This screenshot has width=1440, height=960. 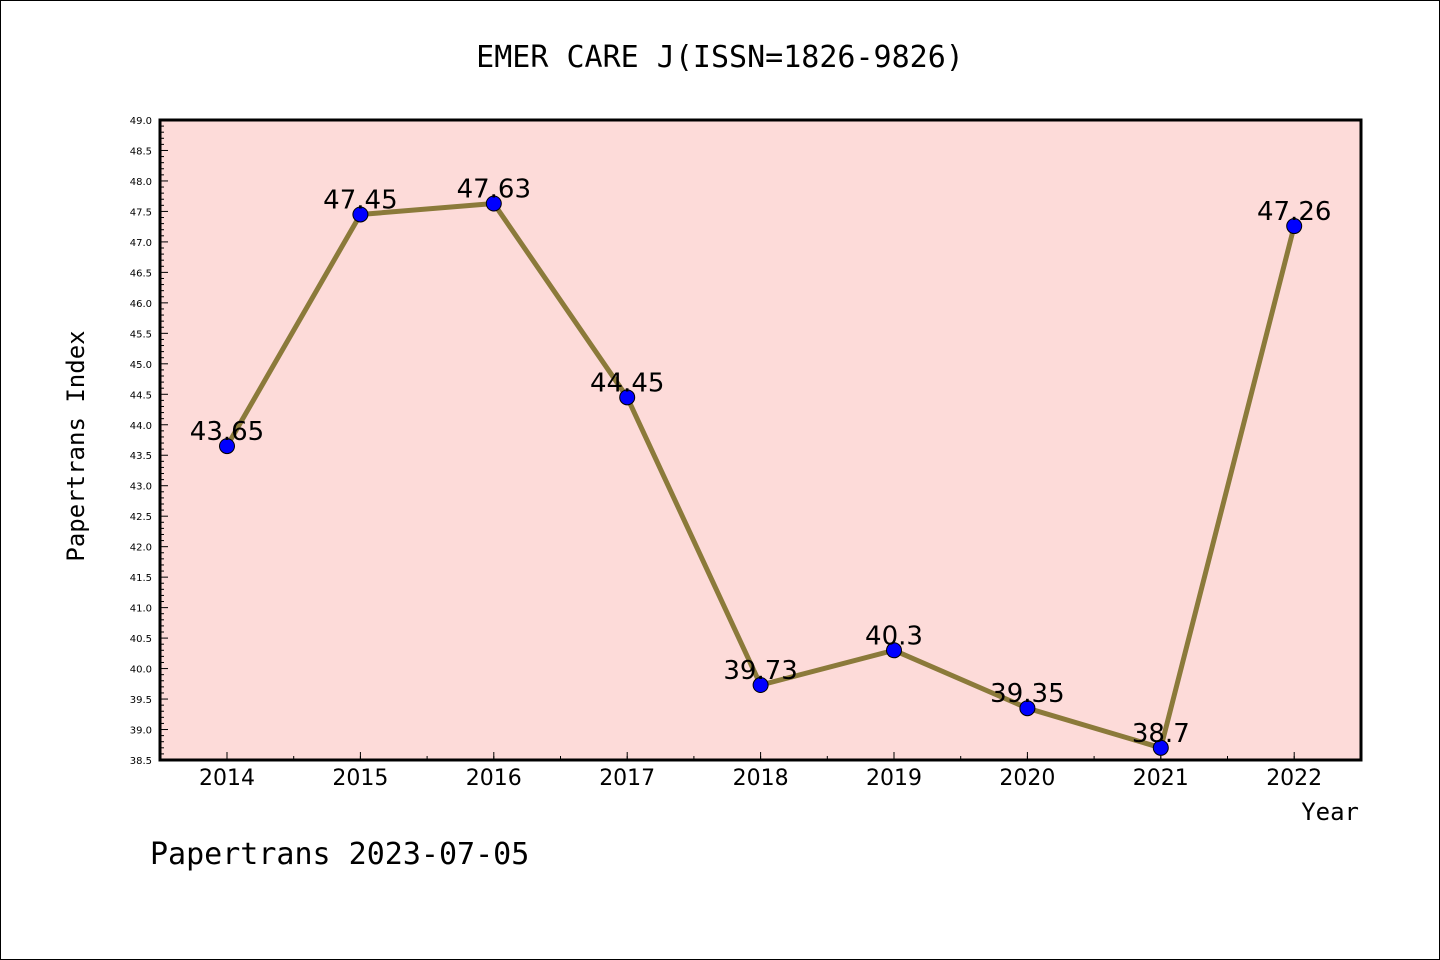 I want to click on x-tick-label: 2020, so click(x=1027, y=778).